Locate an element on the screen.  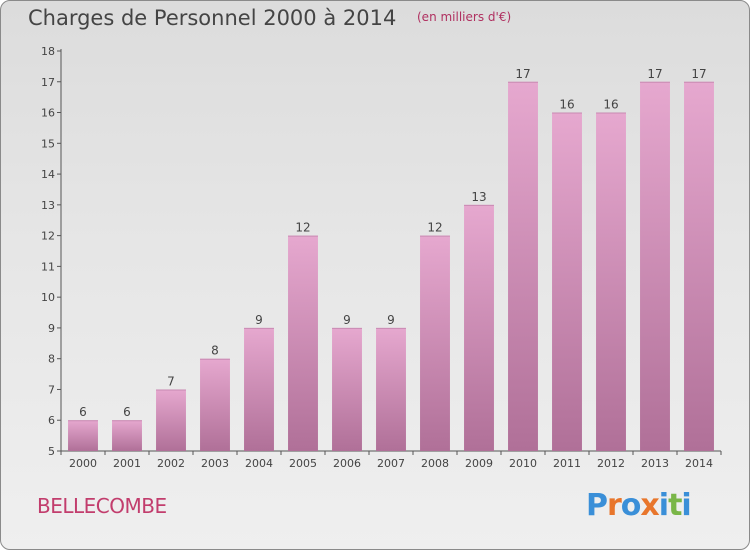
y-tick-label: 15 is located at coordinates (48, 143).